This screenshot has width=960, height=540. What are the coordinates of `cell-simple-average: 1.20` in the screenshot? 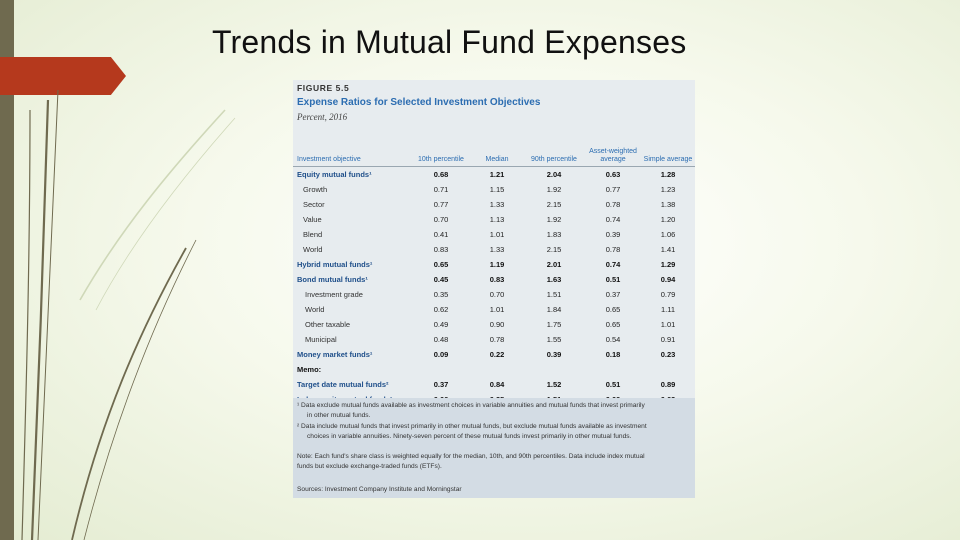 It's located at (668, 219).